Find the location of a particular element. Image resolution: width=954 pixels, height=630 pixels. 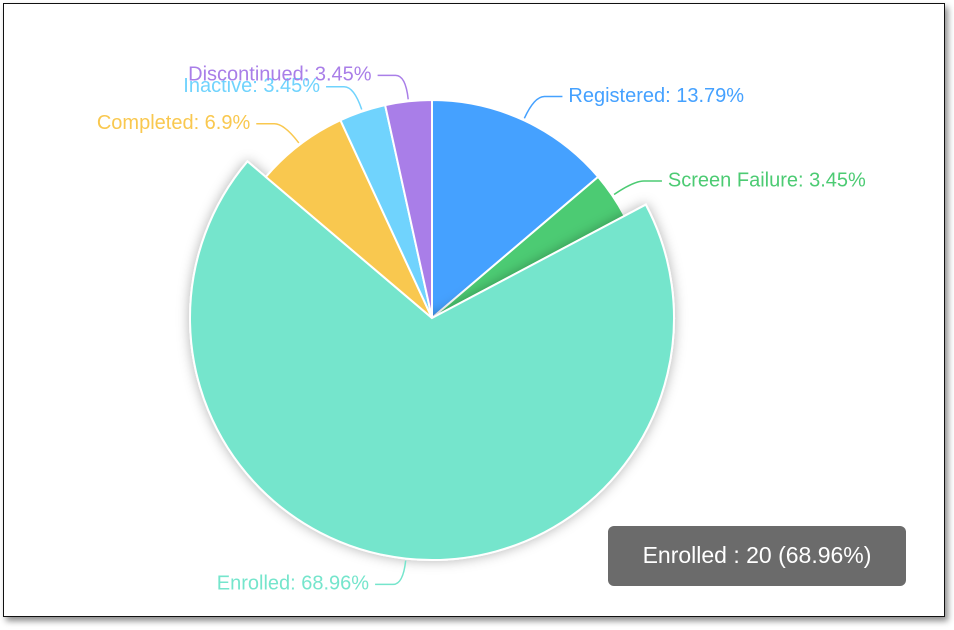

slice-label: Inactive: 3.45% is located at coordinates (251, 86).